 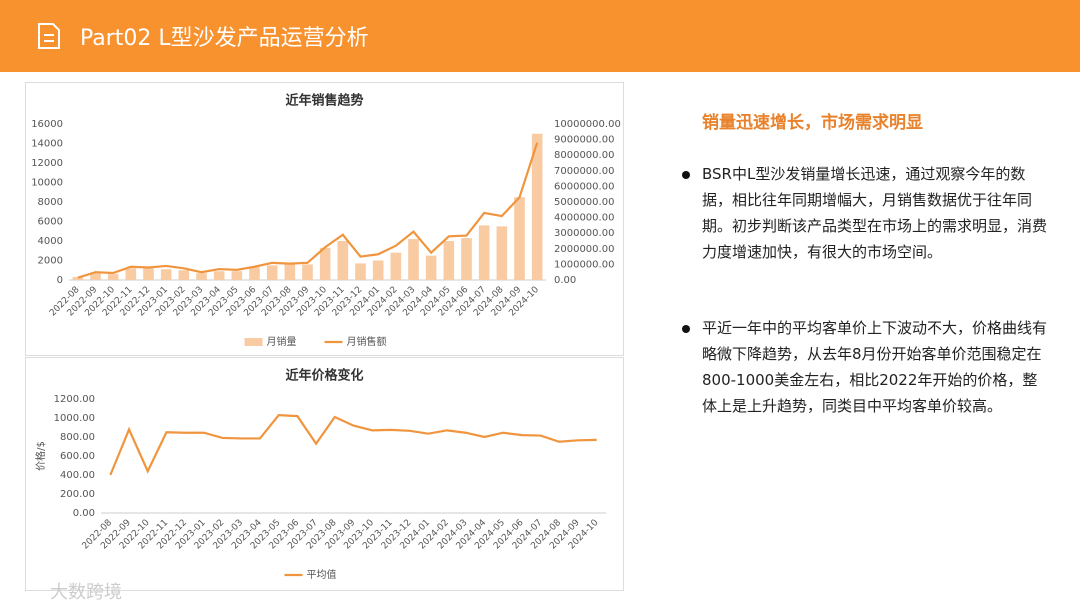 I want to click on y2-tick-label: 5000000.00, so click(x=584, y=202).